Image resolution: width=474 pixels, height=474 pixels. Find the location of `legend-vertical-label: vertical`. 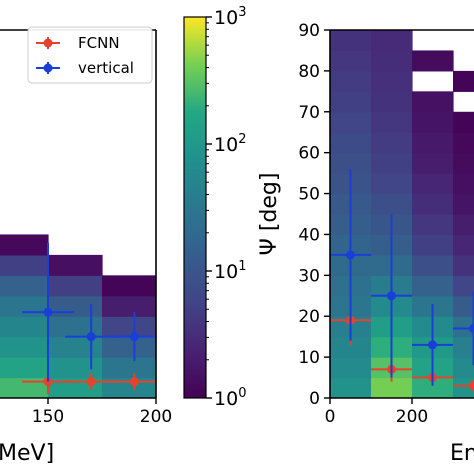

legend-vertical-label: vertical is located at coordinates (106, 68).